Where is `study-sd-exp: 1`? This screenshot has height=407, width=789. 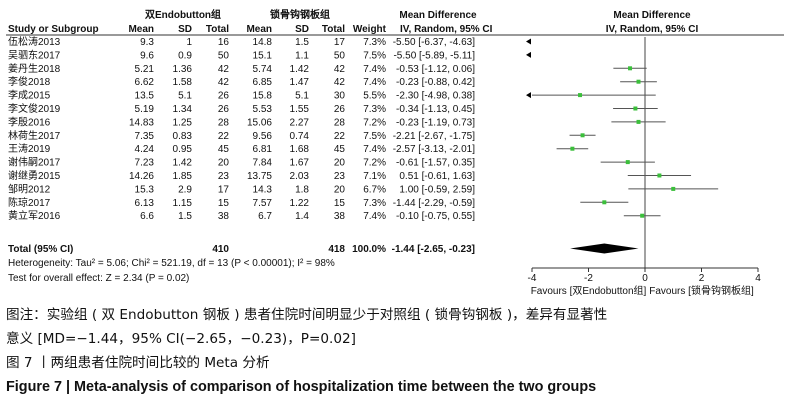
study-sd-exp: 1 is located at coordinates (189, 42).